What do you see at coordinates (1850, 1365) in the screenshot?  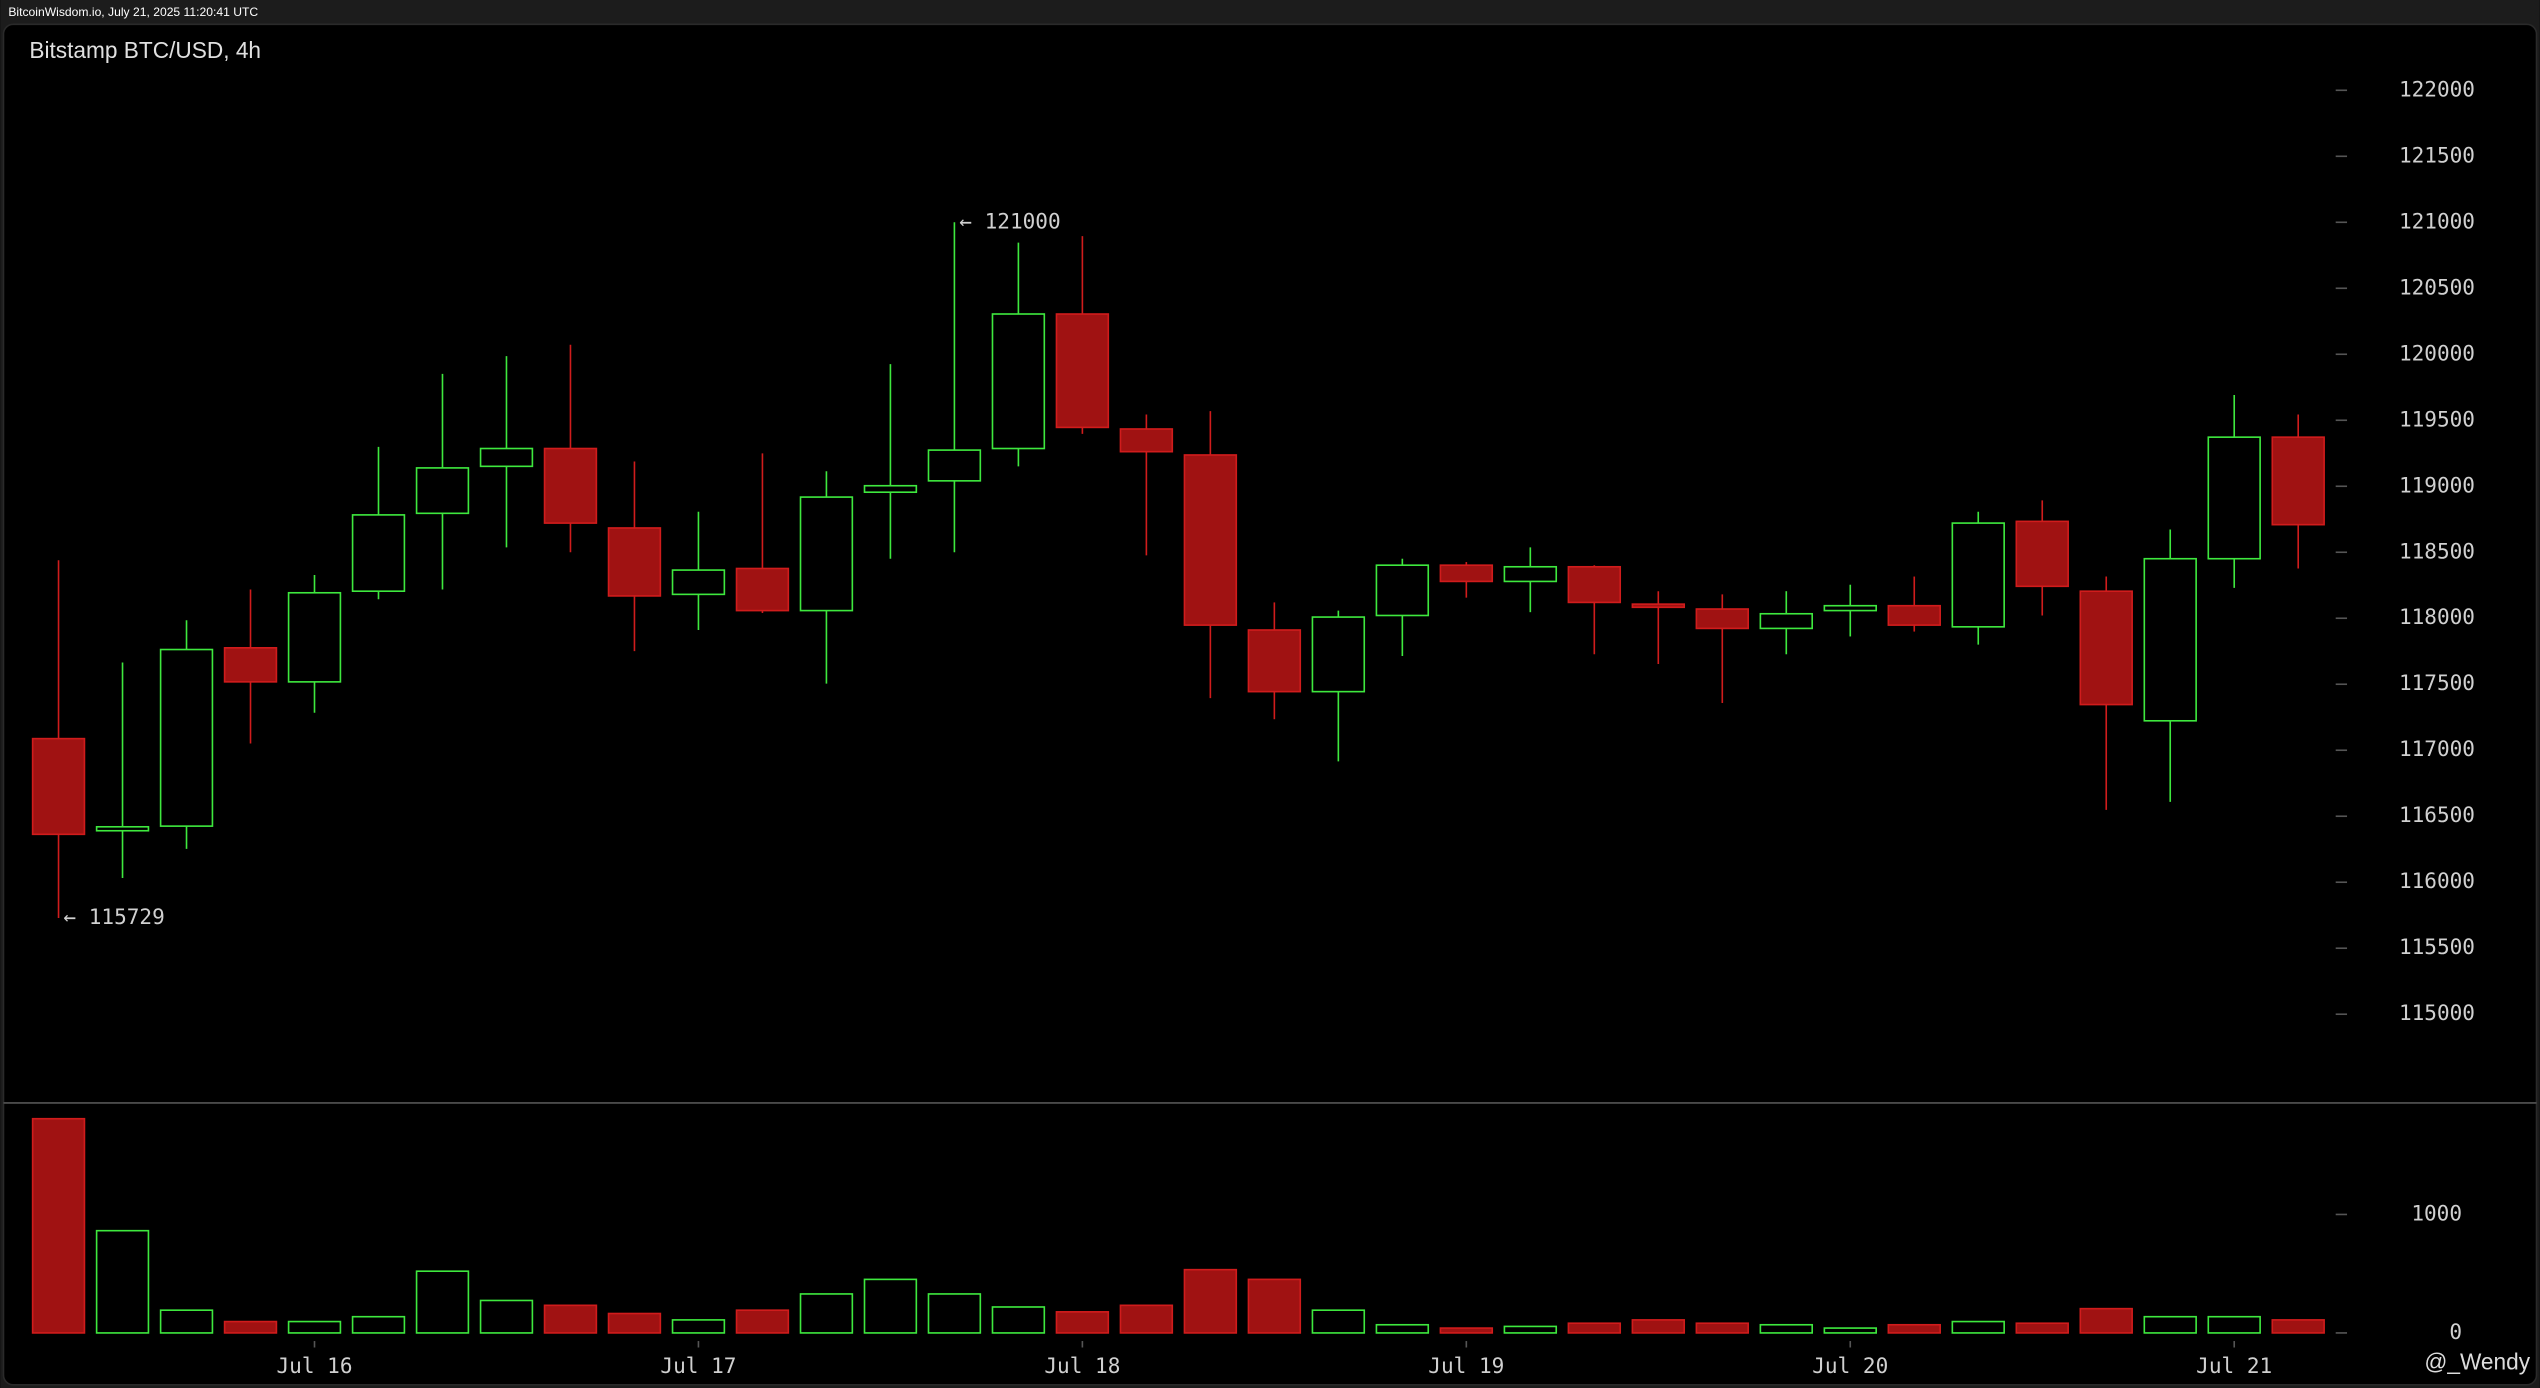 I see `x-tick-label: Jul 20` at bounding box center [1850, 1365].